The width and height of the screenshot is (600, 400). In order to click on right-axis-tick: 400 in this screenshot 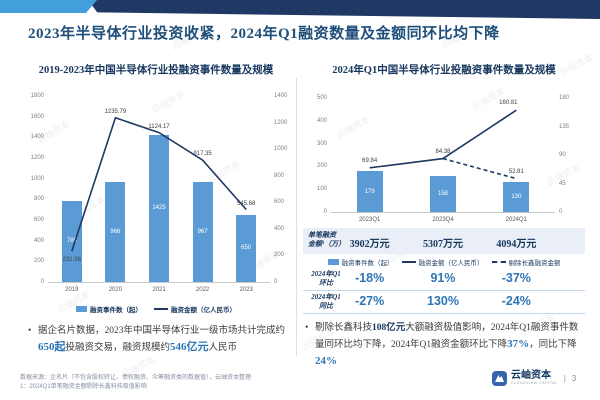, I will do `click(279, 228)`.